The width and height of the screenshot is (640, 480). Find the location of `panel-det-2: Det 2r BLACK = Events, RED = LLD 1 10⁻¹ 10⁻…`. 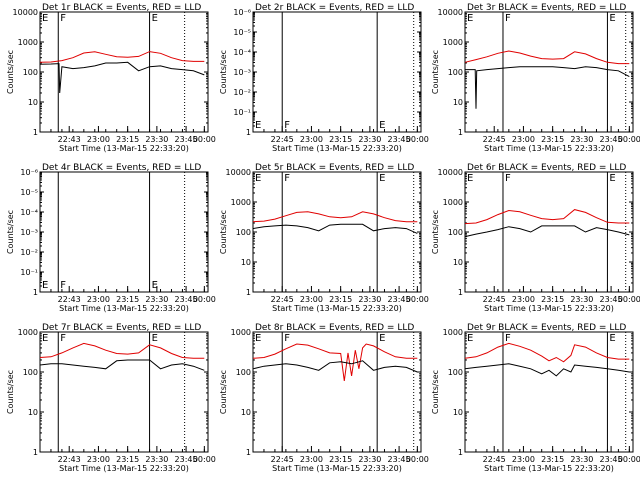

panel-det-2: Det 2r BLACK = Events, RED = LLD 1 10⁻¹ 10⁻… is located at coordinates (324, 78).